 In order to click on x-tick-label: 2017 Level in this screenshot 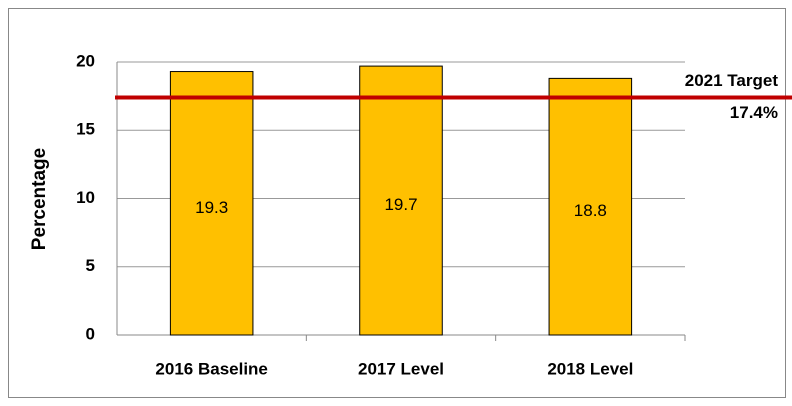, I will do `click(401, 368)`.